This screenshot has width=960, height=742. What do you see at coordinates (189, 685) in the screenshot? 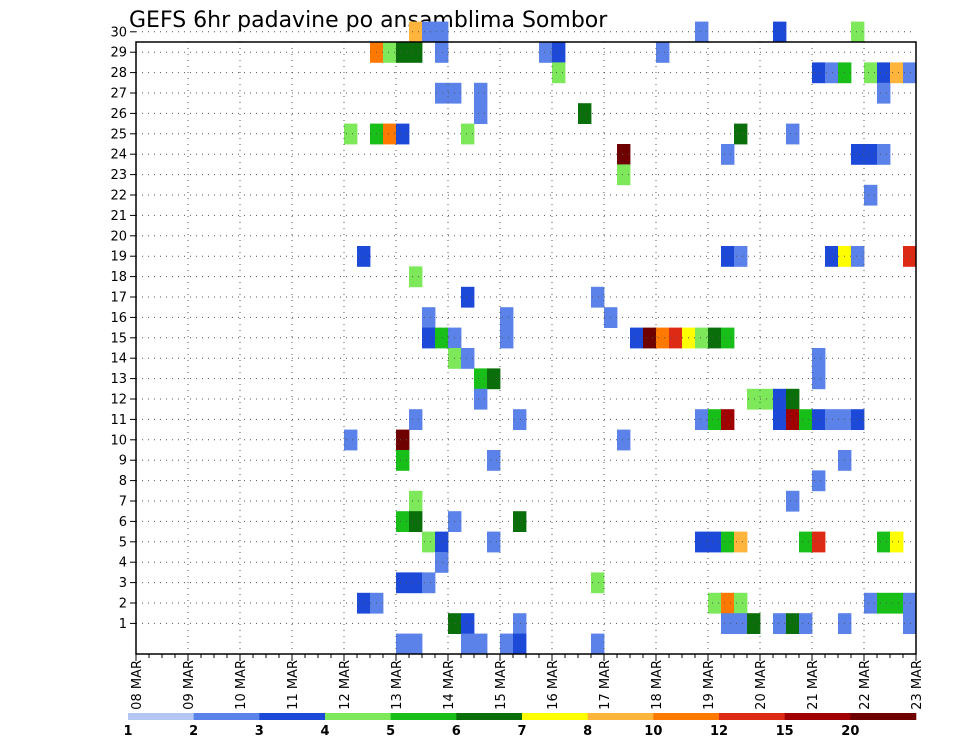
I see `x-date-label: 09 MAR` at bounding box center [189, 685].